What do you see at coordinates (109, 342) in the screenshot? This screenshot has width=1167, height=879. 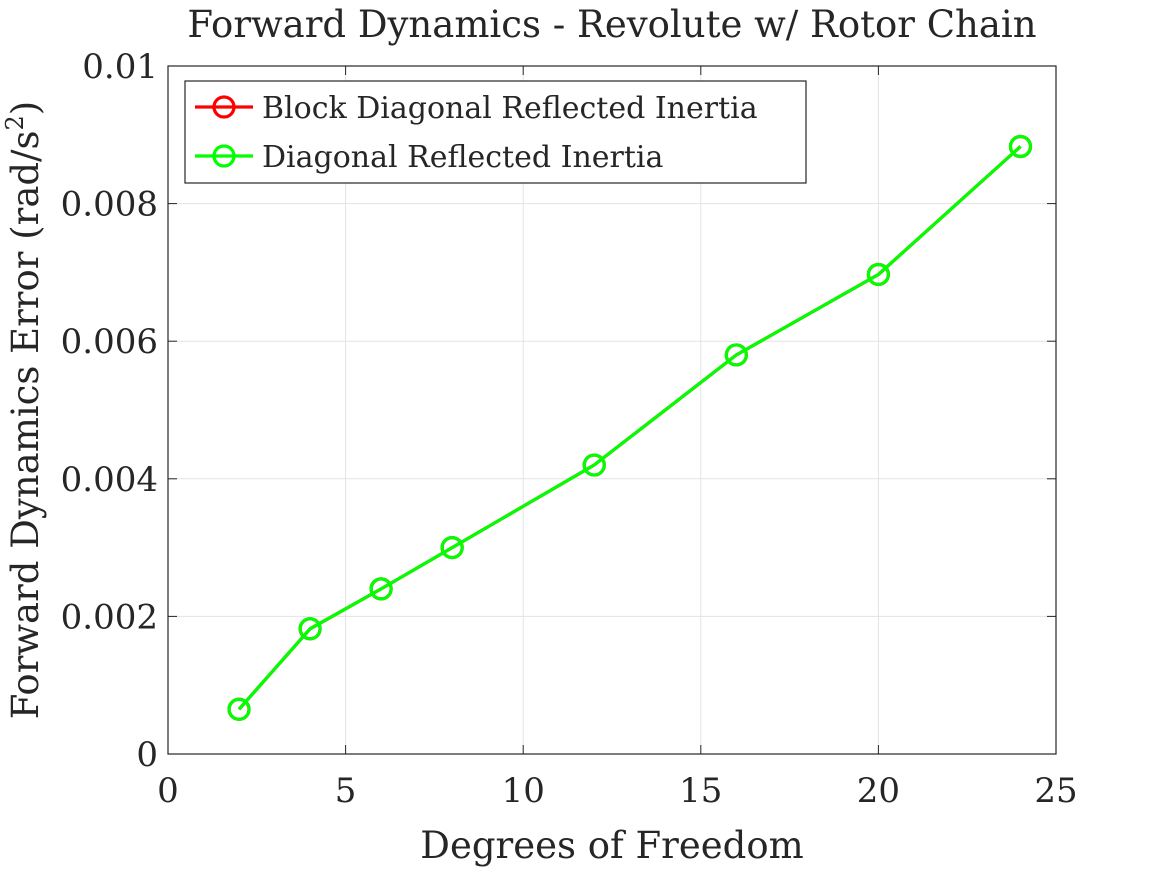 I see `y-tick-label: 0.006` at bounding box center [109, 342].